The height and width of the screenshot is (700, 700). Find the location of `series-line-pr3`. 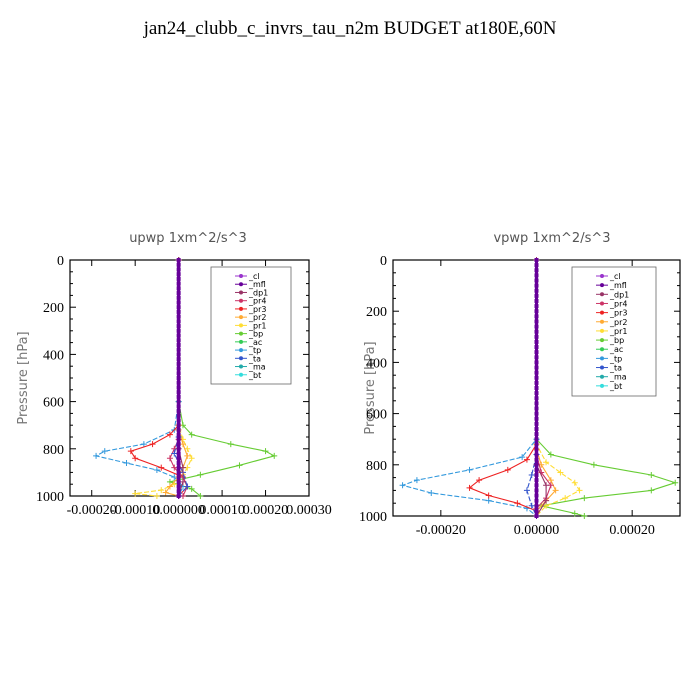

series-line-pr3 is located at coordinates (503, 388).